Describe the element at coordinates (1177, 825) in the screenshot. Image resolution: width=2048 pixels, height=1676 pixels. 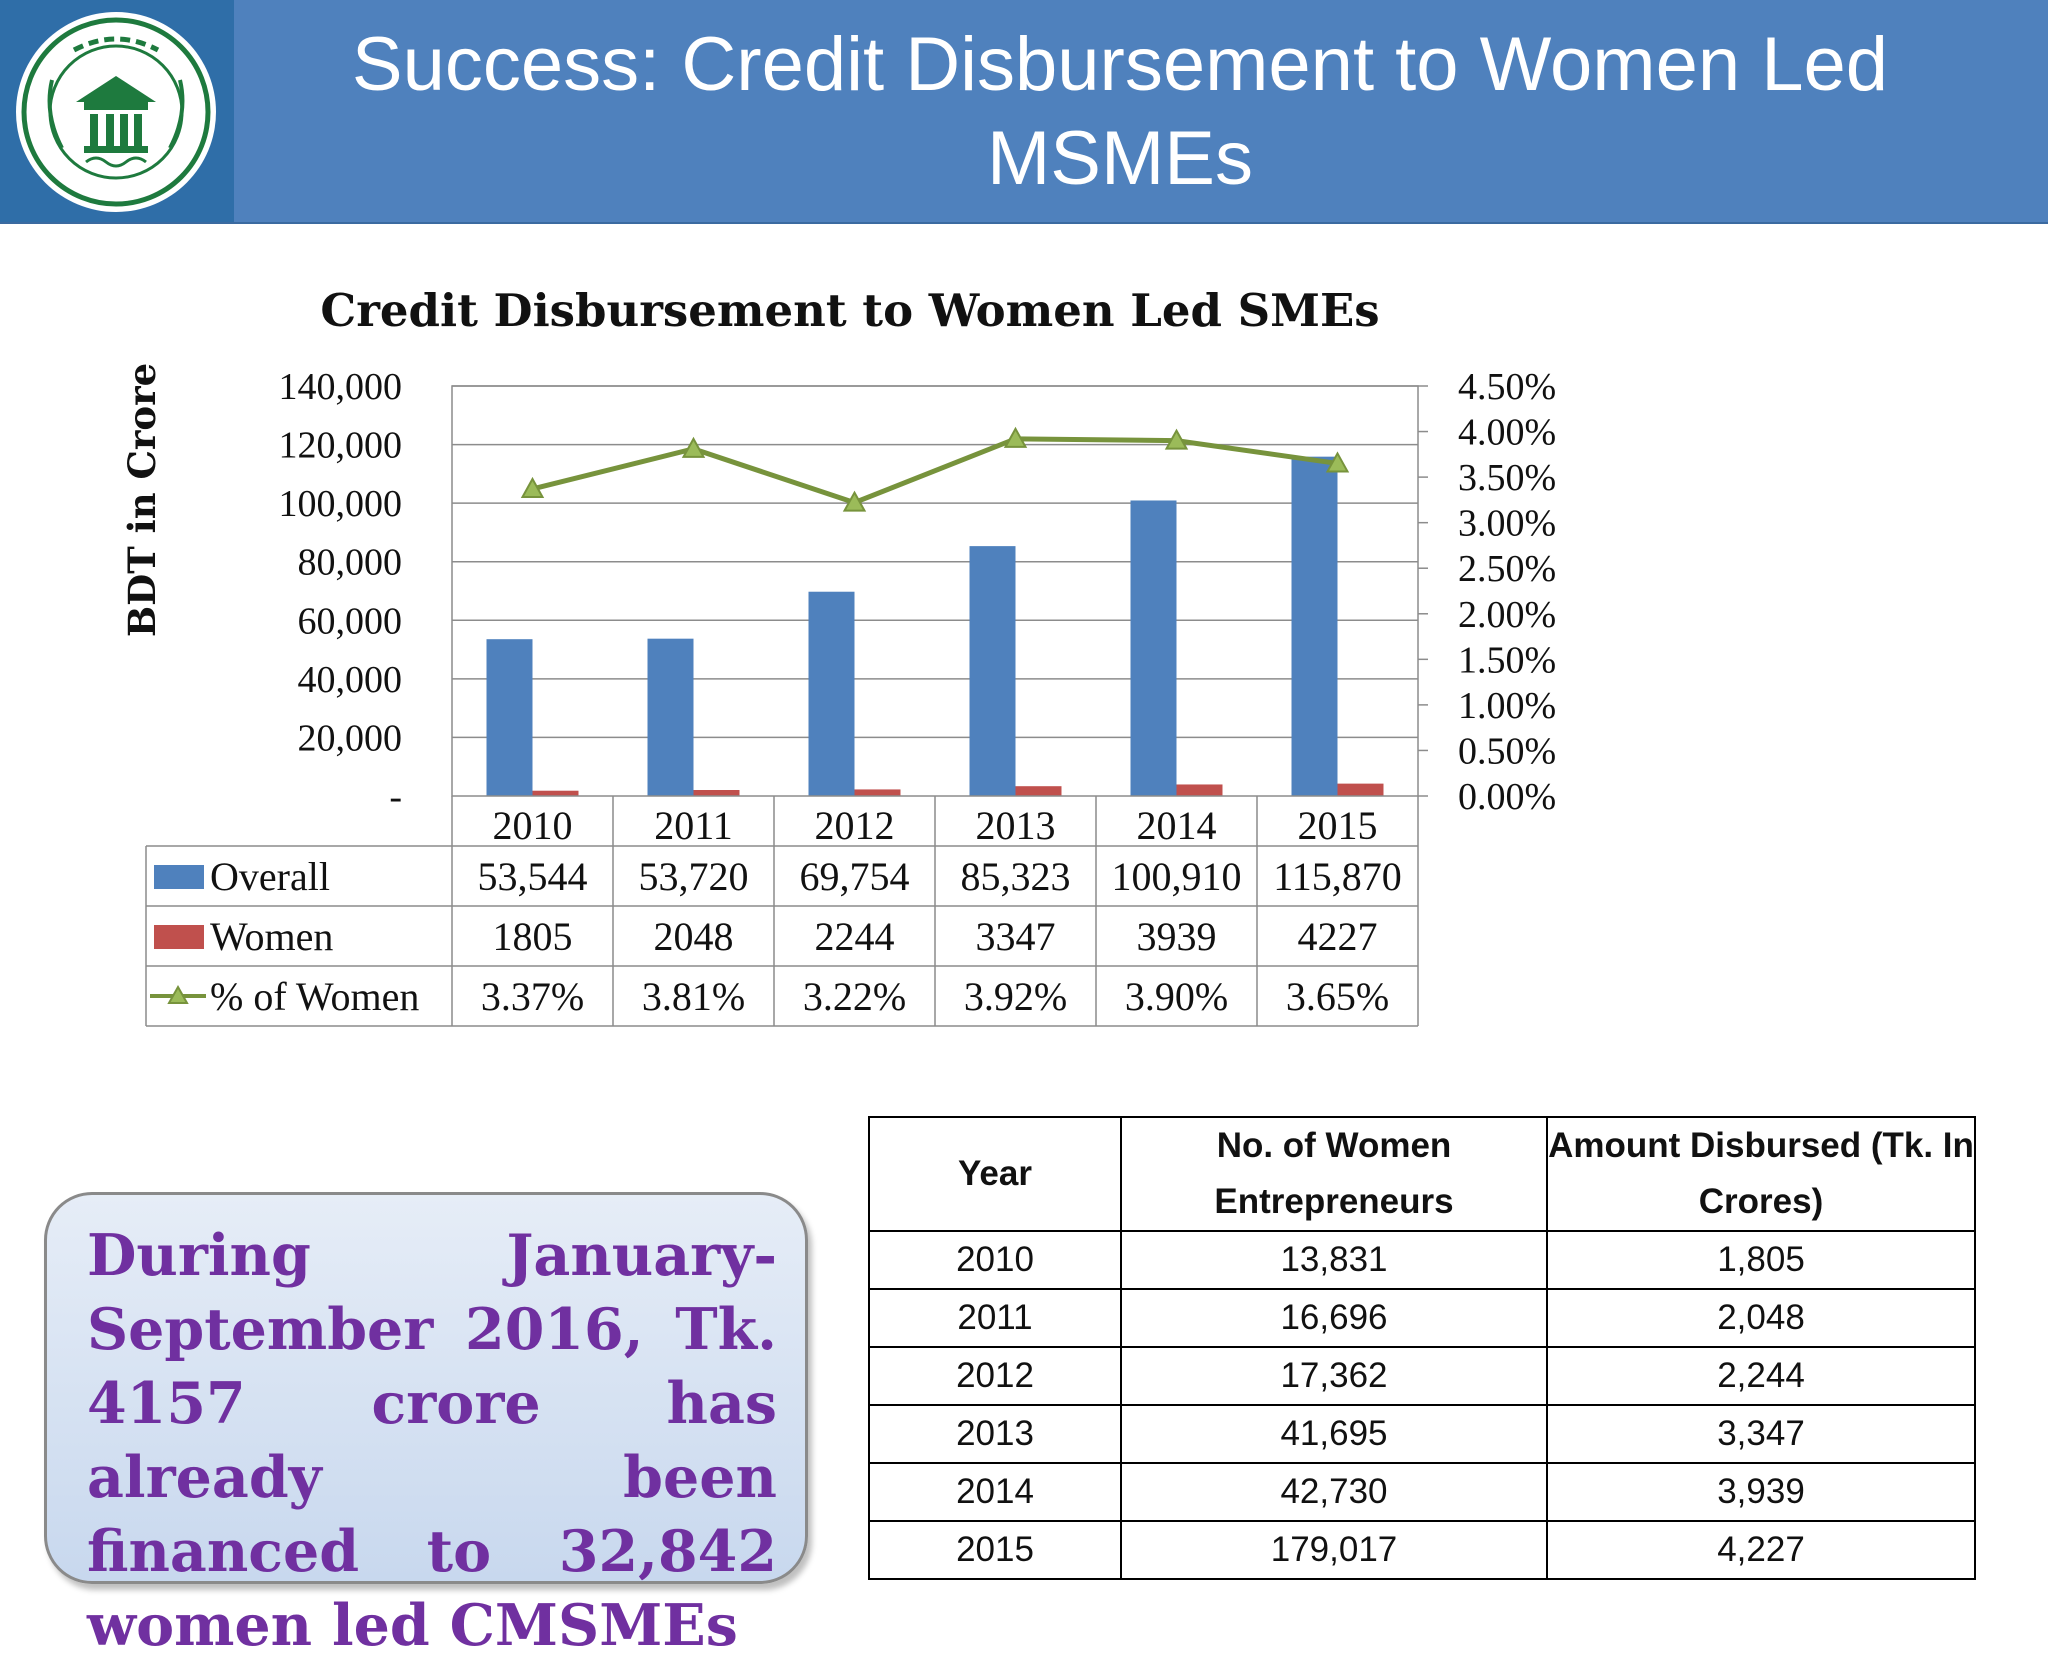
I see `x-tick-label: 2014` at that location.